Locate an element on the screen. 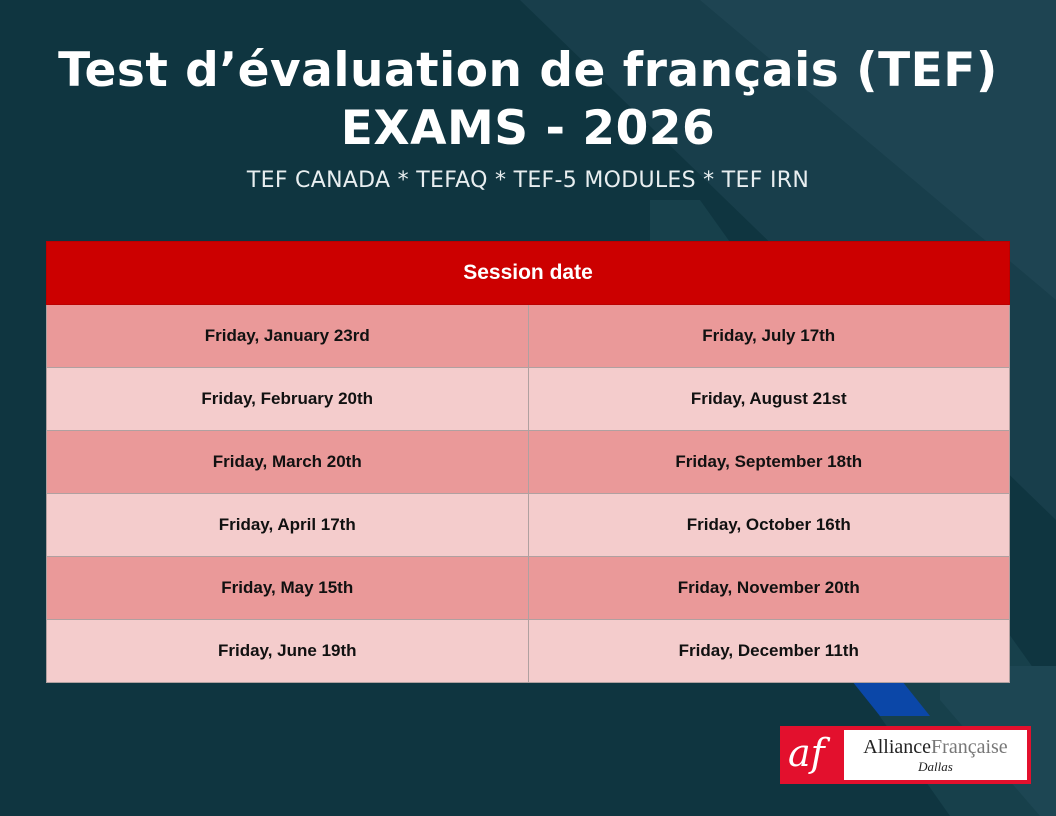 The image size is (1056, 816). date-cell: Friday, November 20th is located at coordinates (768, 588).